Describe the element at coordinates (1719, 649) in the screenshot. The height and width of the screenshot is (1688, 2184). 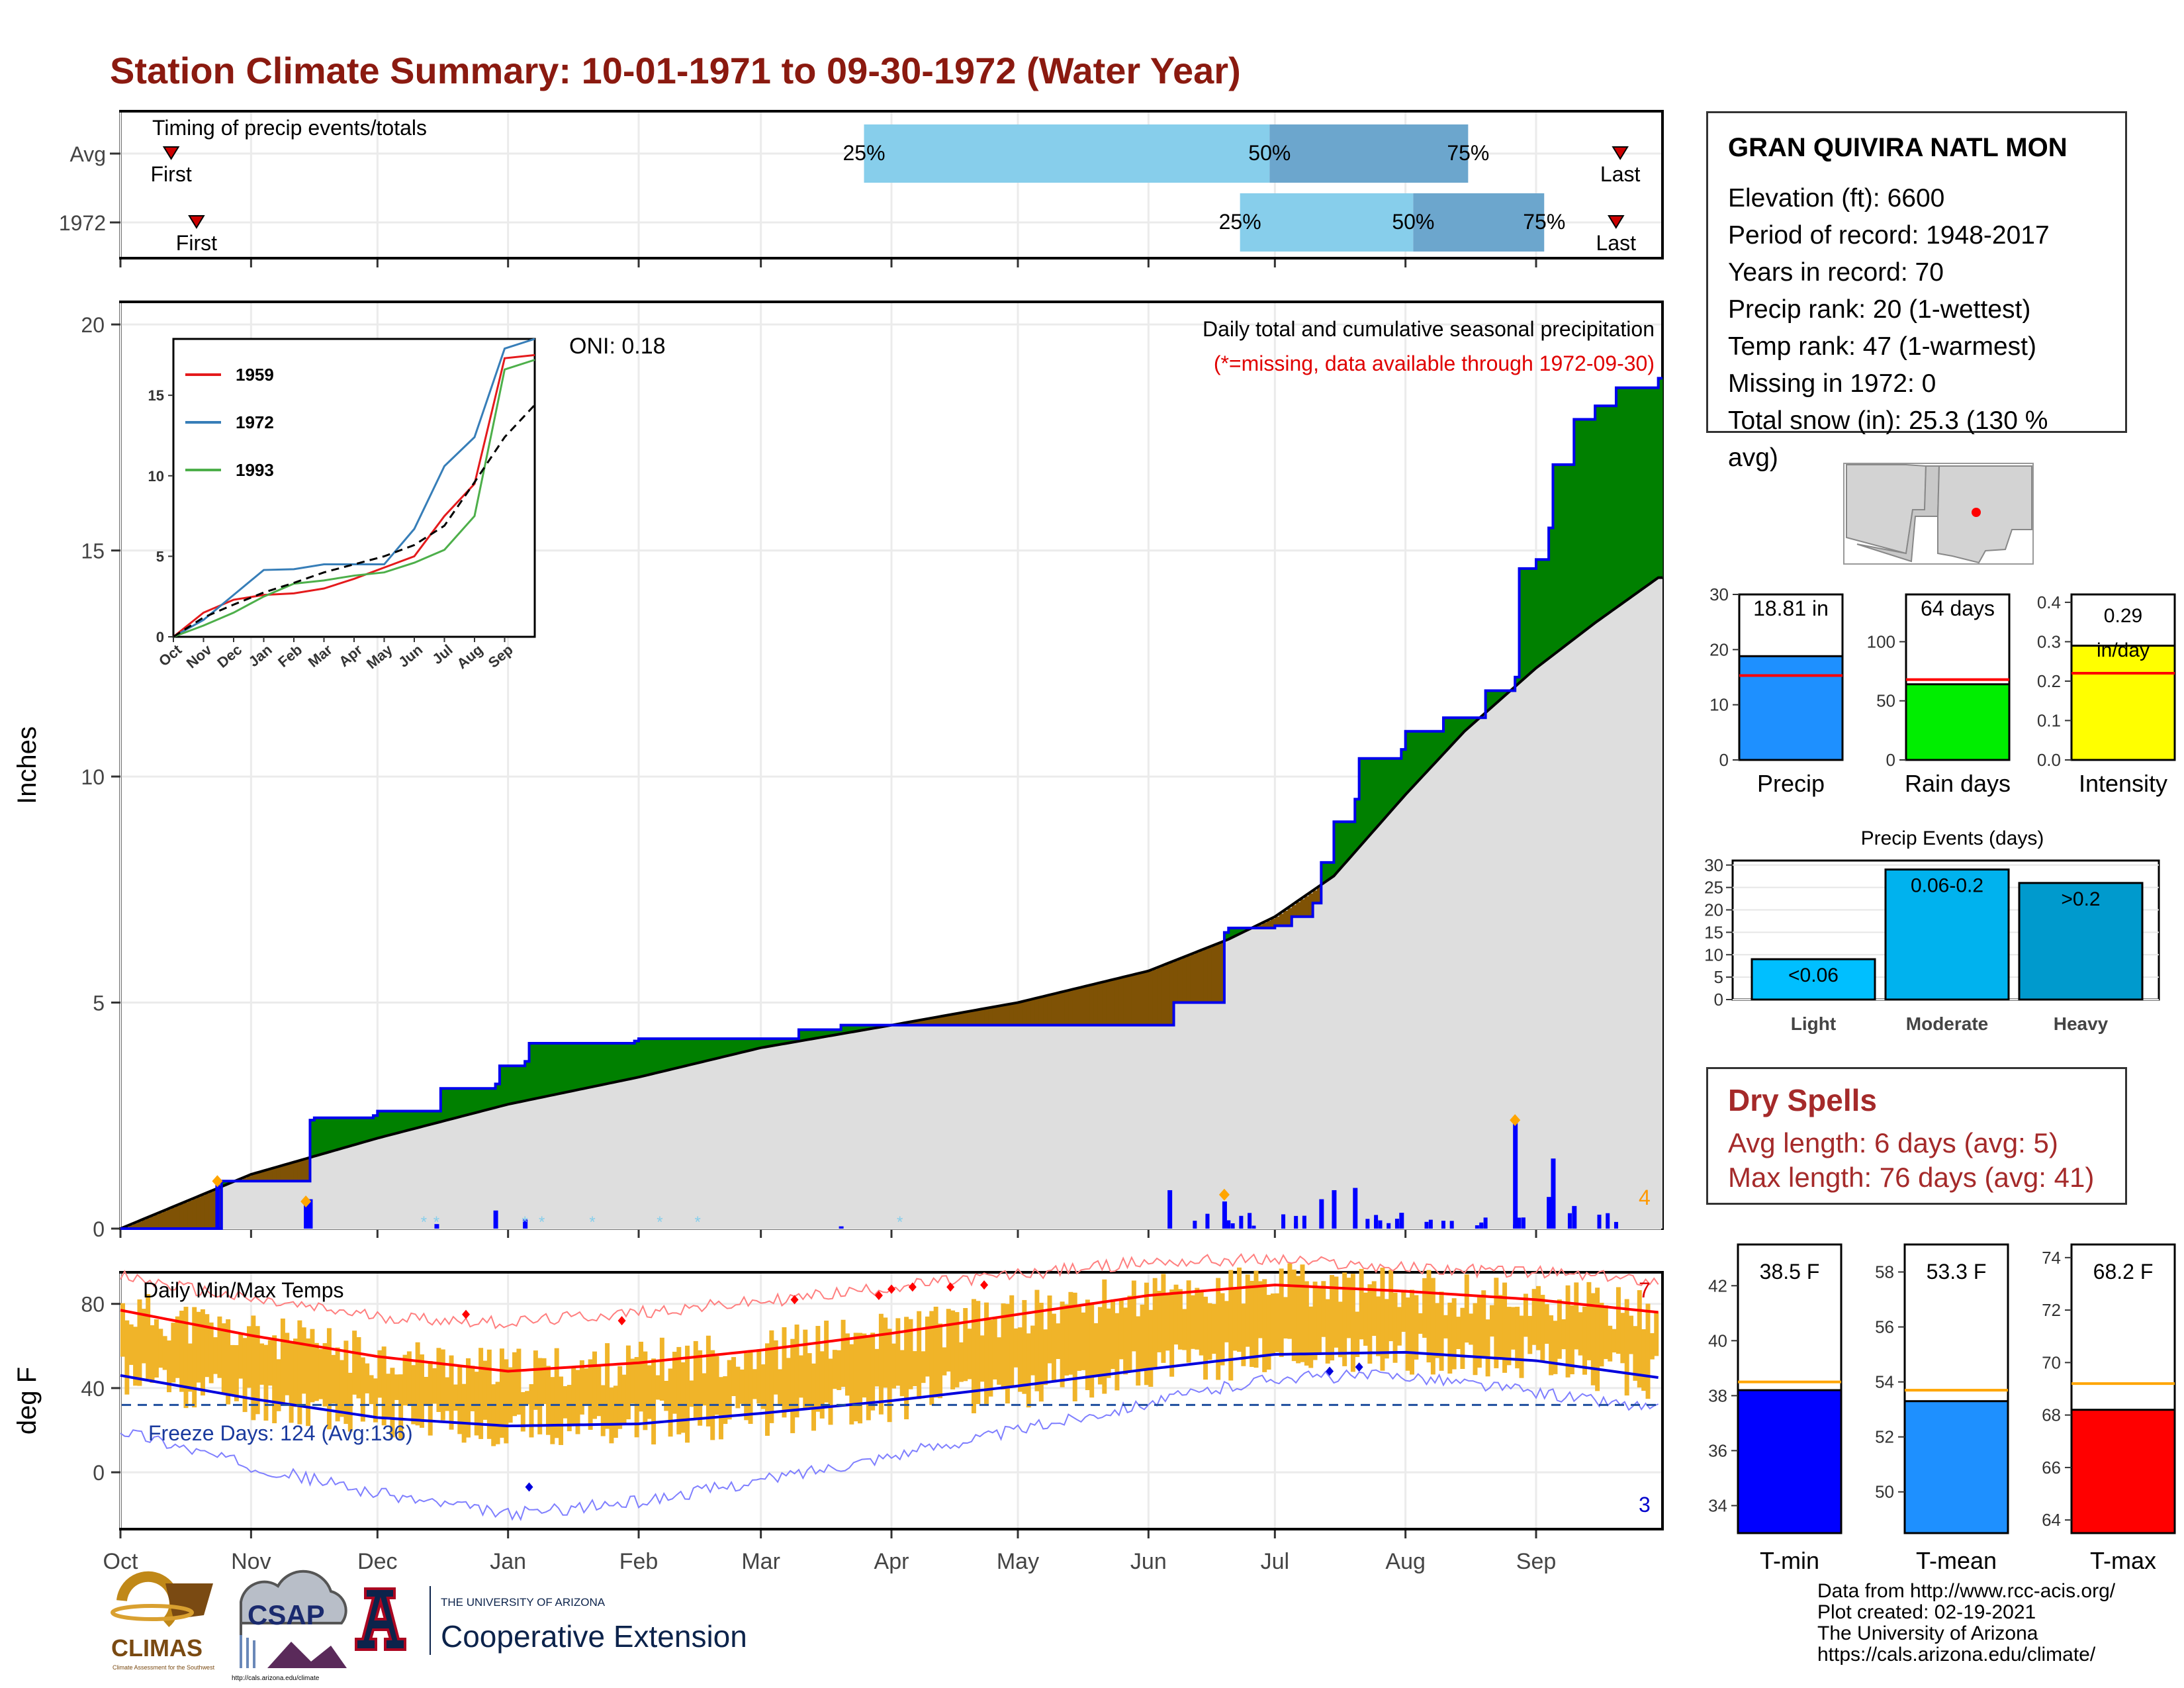
I see `summary-y-tick-label: 20` at that location.